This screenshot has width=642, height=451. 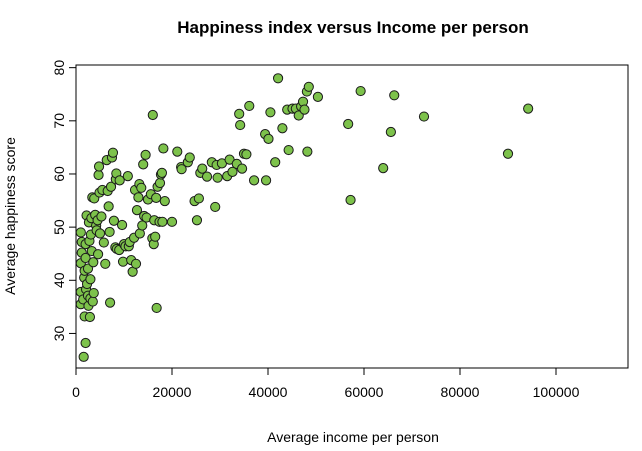 What do you see at coordinates (364, 392) in the screenshot?
I see `x-tick-label: 60000` at bounding box center [364, 392].